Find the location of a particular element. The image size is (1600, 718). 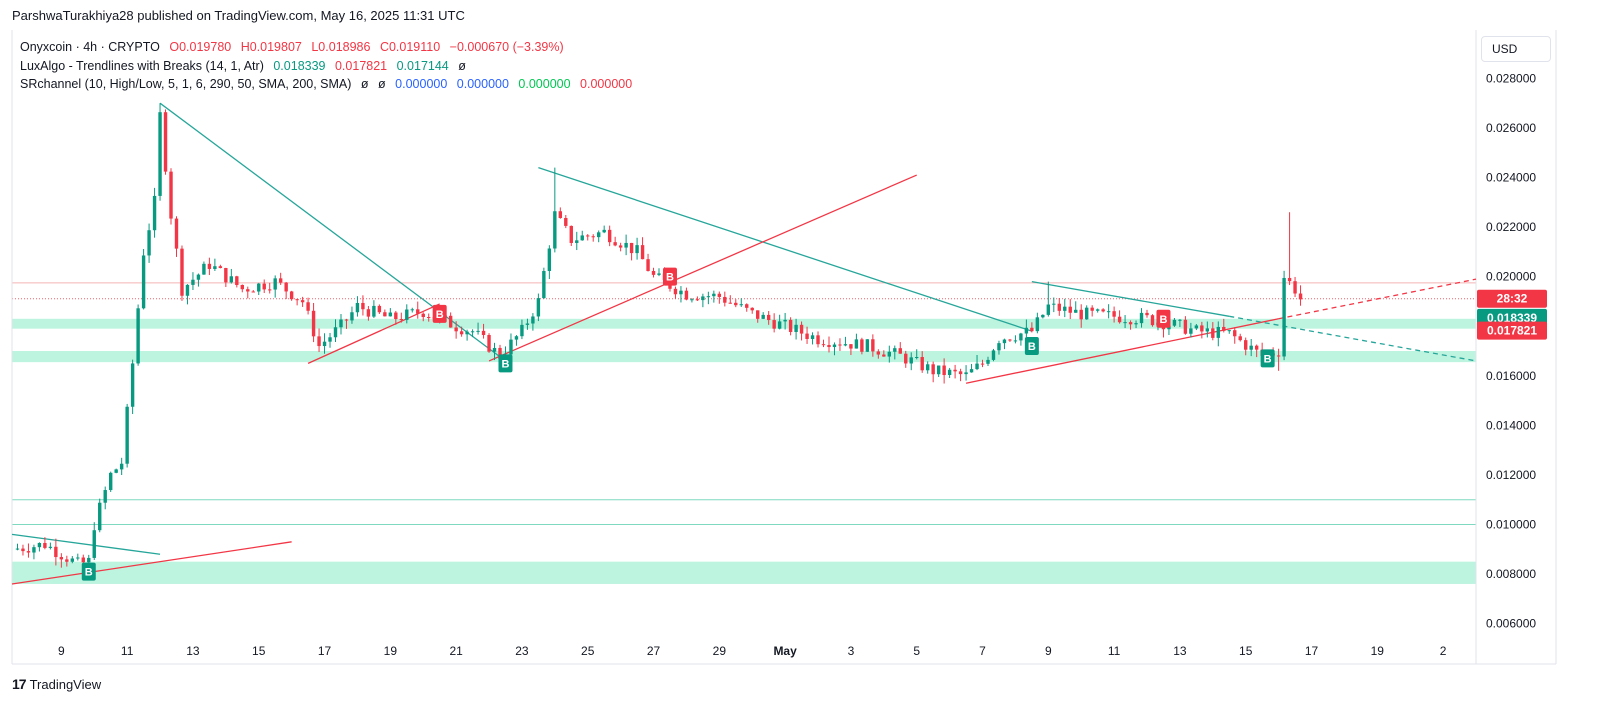

indicator-value: 0.017144 is located at coordinates (422, 66).